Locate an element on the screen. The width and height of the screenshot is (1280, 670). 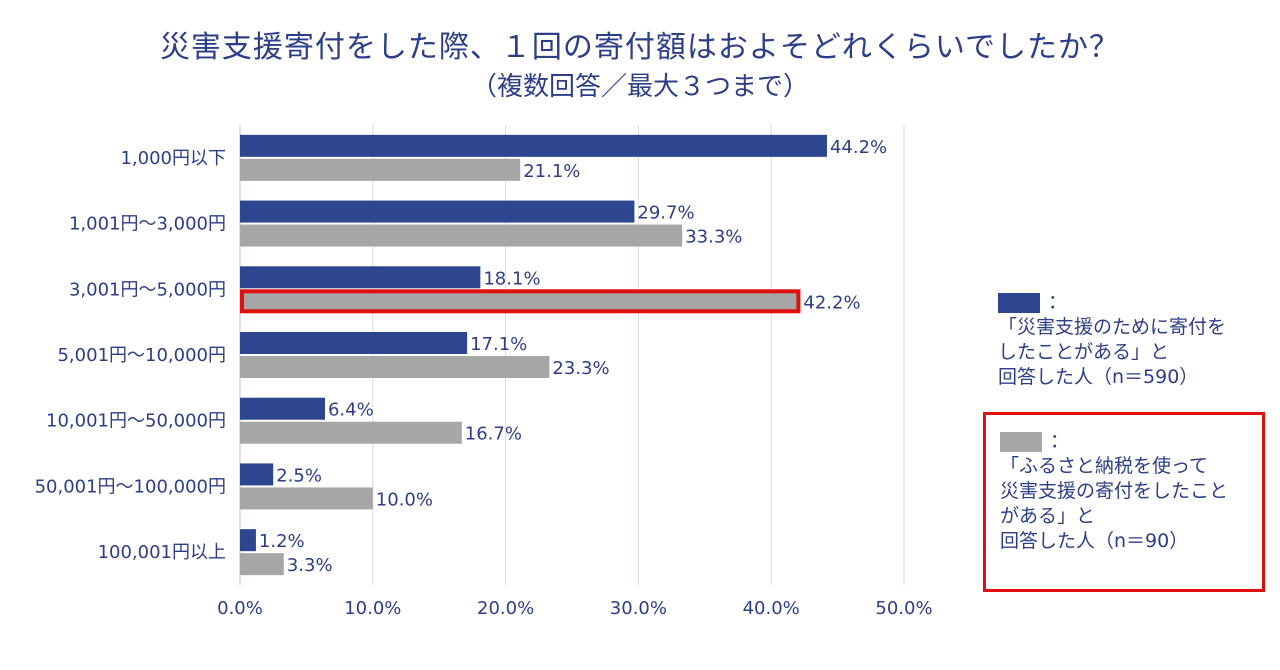
x-tick-label: 20.0% is located at coordinates (505, 608).